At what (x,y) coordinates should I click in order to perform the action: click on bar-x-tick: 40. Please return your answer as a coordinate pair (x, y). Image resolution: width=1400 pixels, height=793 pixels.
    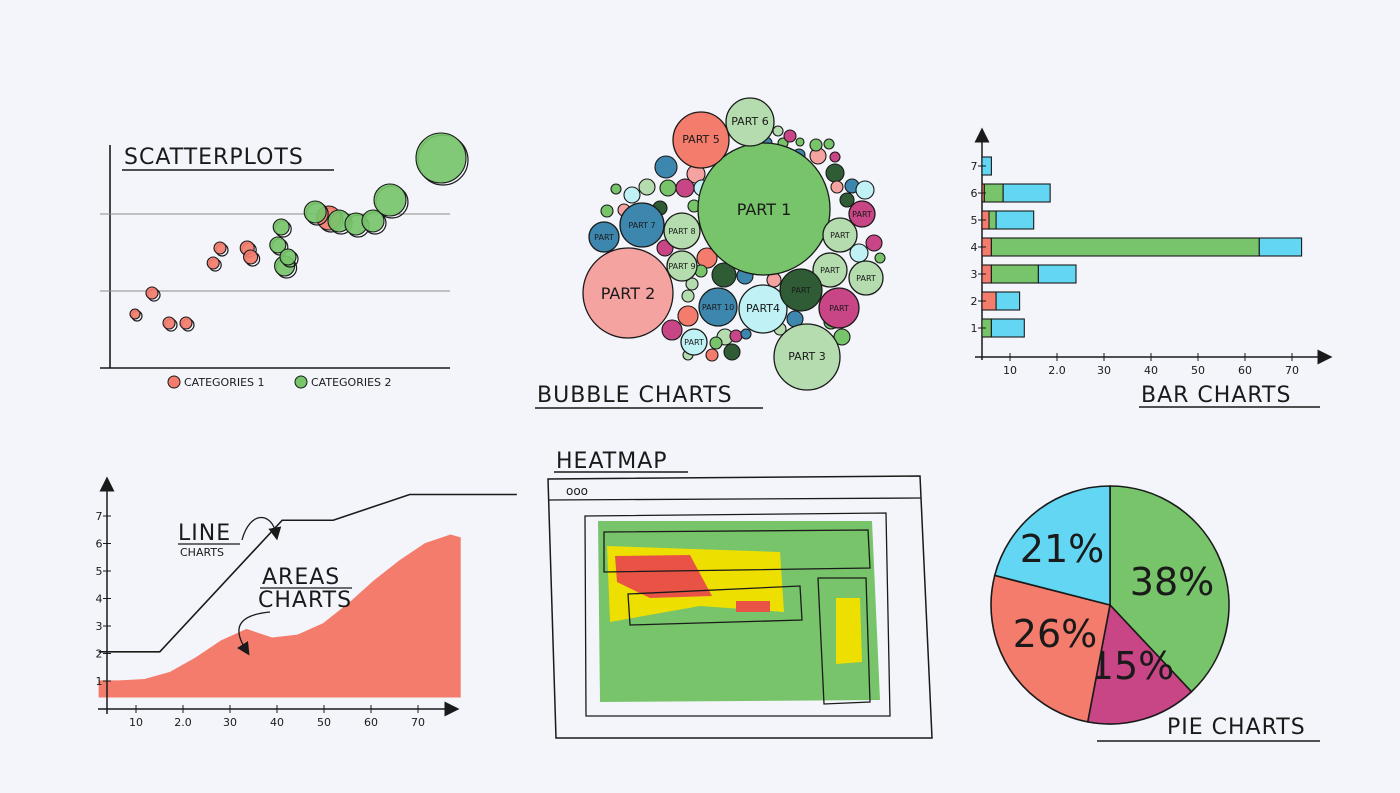
    Looking at the image, I should click on (1151, 370).